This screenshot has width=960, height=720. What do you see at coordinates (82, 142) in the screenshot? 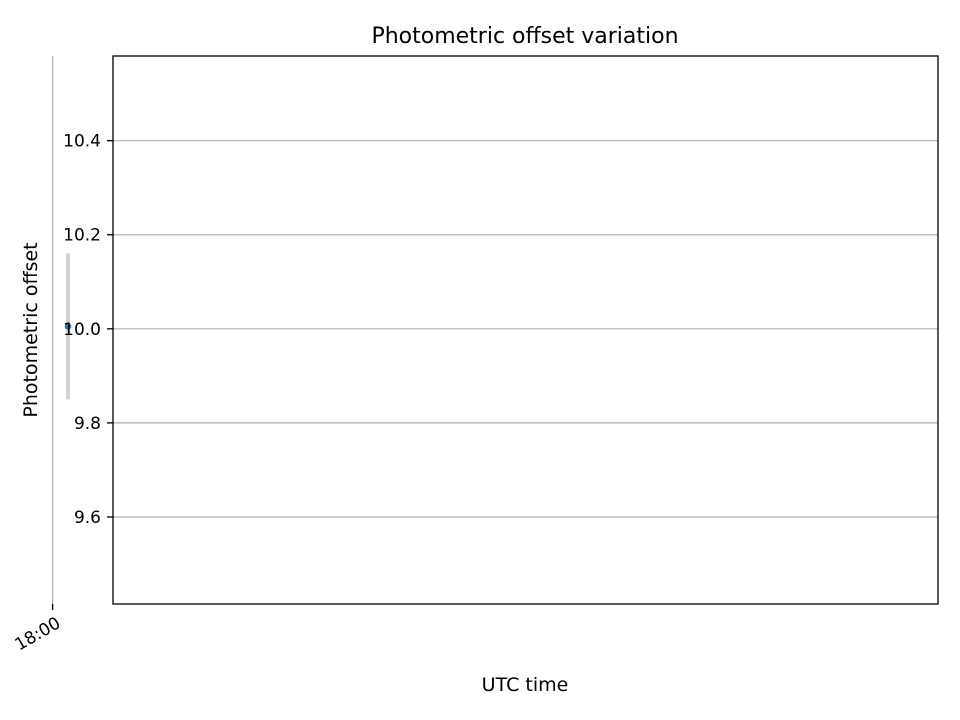
I see `y-tick-label: 10.4` at bounding box center [82, 142].